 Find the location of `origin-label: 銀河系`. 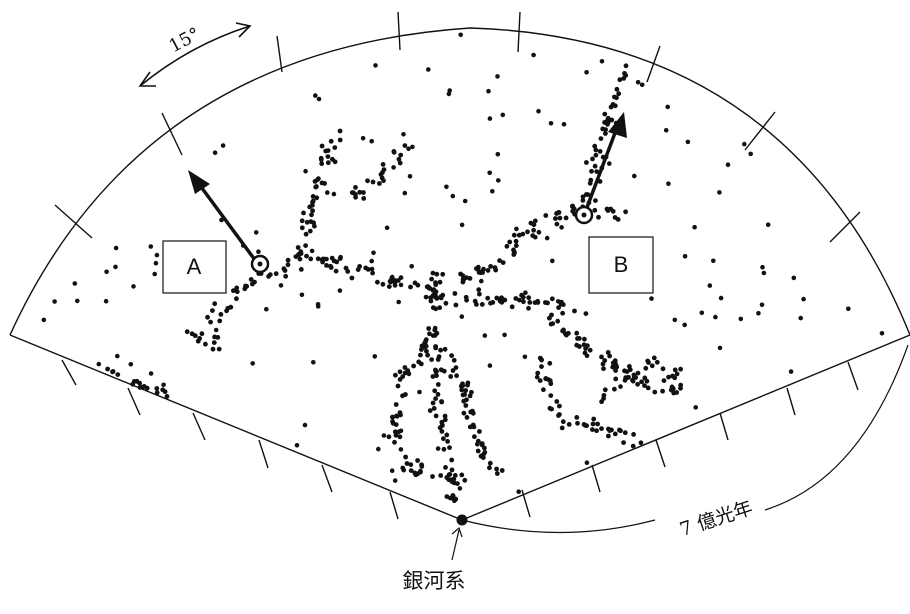

origin-label: 銀河系 is located at coordinates (434, 581).